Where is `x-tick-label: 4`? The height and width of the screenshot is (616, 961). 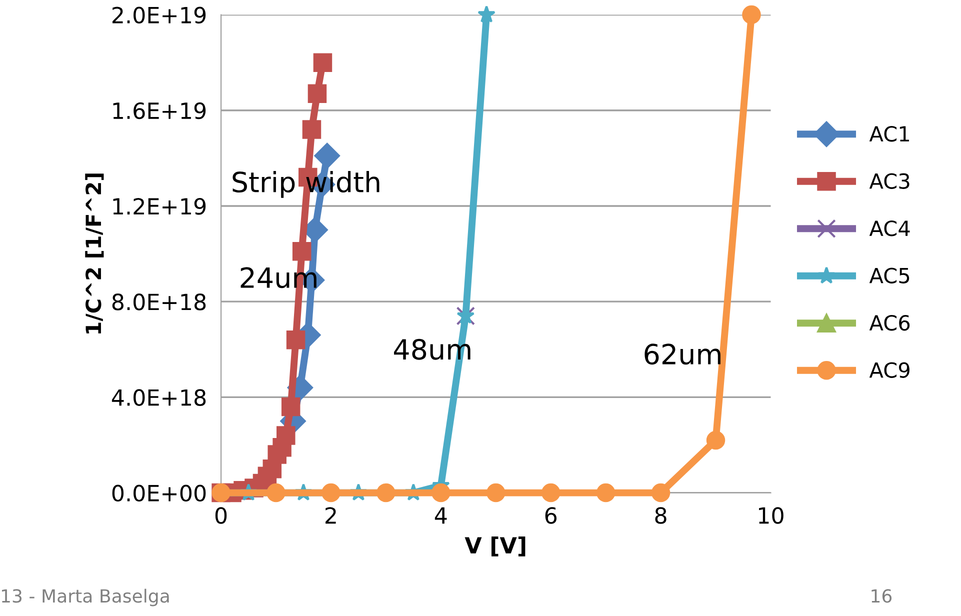 x-tick-label: 4 is located at coordinates (440, 515).